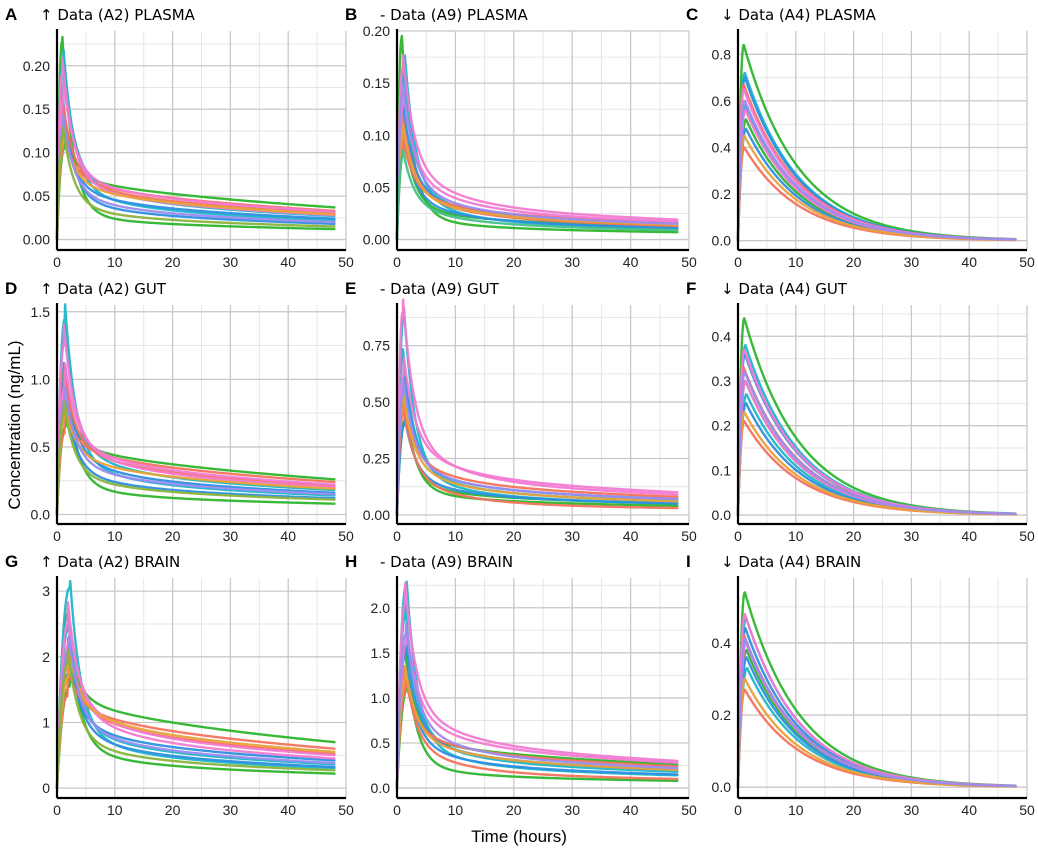 The width and height of the screenshot is (1038, 851). I want to click on panel-g: G ↑ Data (A2) BRAIN 0 10 20 30 40 50 0 1 2 3, so click(179, 685).